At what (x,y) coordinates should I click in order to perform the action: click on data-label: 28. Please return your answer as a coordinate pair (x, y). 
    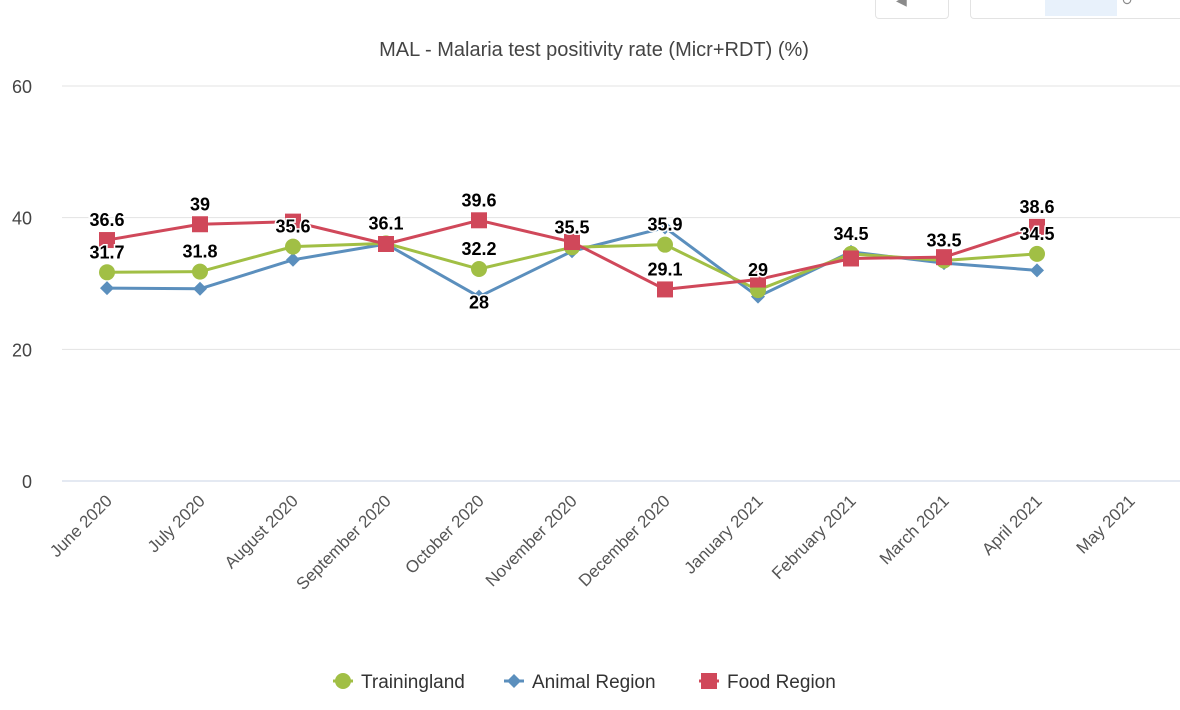
    Looking at the image, I should click on (479, 303).